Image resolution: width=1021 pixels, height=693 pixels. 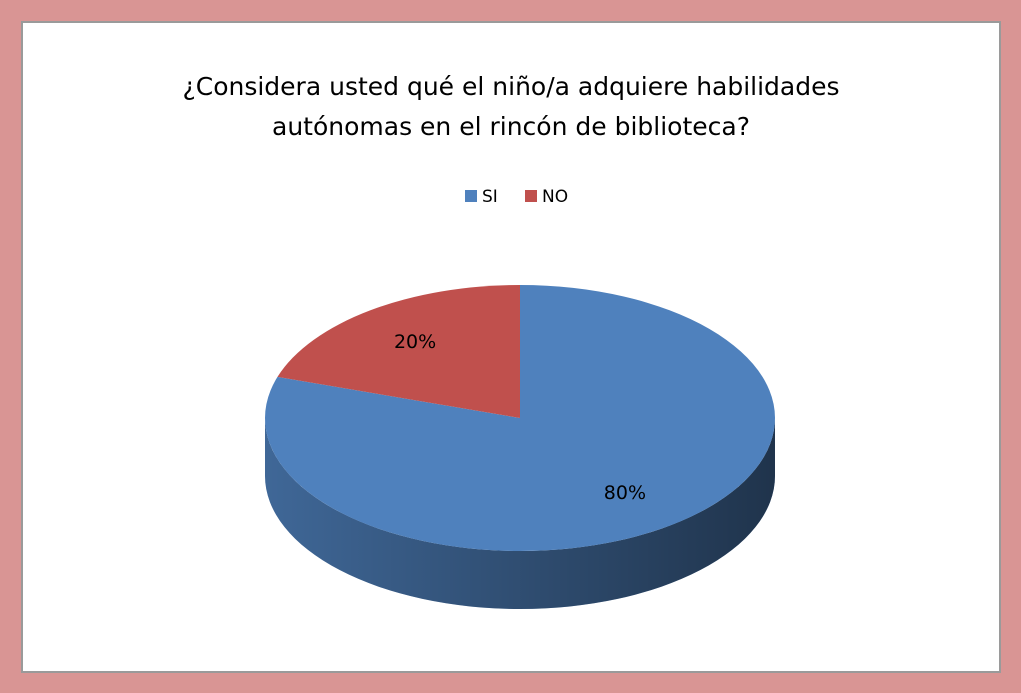 What do you see at coordinates (555, 197) in the screenshot?
I see `legend-label: NO` at bounding box center [555, 197].